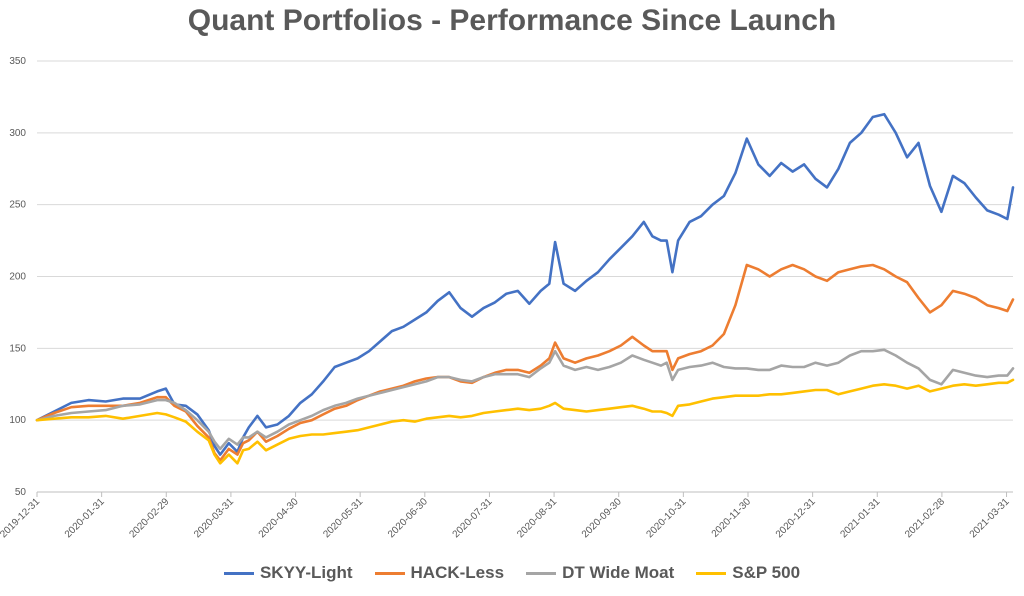 This screenshot has width=1024, height=596. What do you see at coordinates (17, 348) in the screenshot?
I see `y-tick-label: 150` at bounding box center [17, 348].